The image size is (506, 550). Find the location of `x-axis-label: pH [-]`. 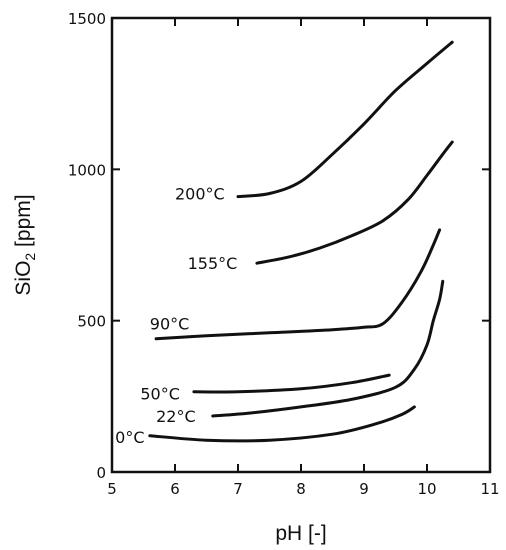

x-axis-label: pH [-] is located at coordinates (300, 533).